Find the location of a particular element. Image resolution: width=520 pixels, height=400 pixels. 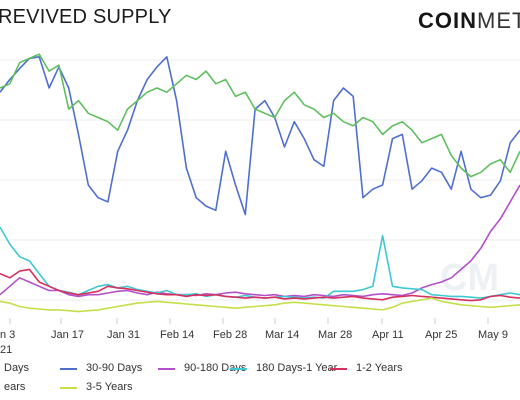

logo-bold-text: COIN is located at coordinates (447, 20).